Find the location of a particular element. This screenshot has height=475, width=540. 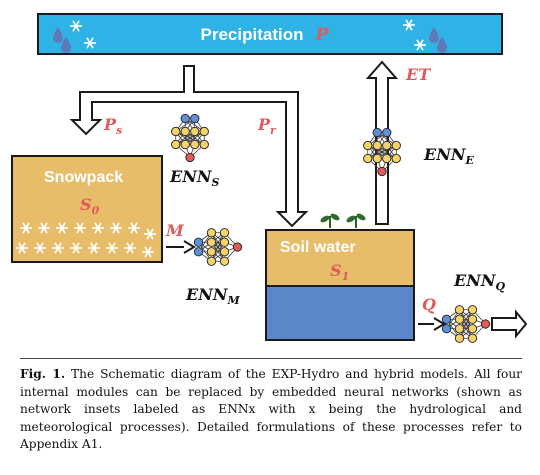

soil-water-box: Soil water S1 is located at coordinates (340, 285).